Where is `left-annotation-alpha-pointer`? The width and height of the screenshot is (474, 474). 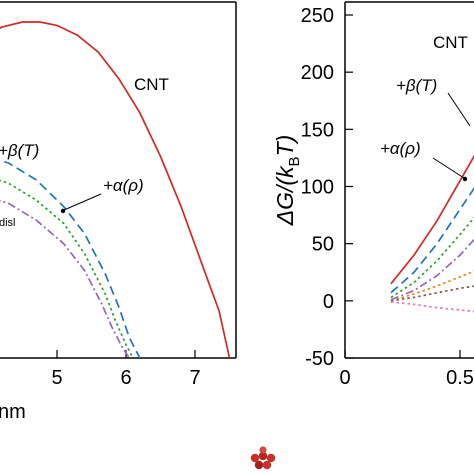 left-annotation-alpha-pointer is located at coordinates (82, 202).